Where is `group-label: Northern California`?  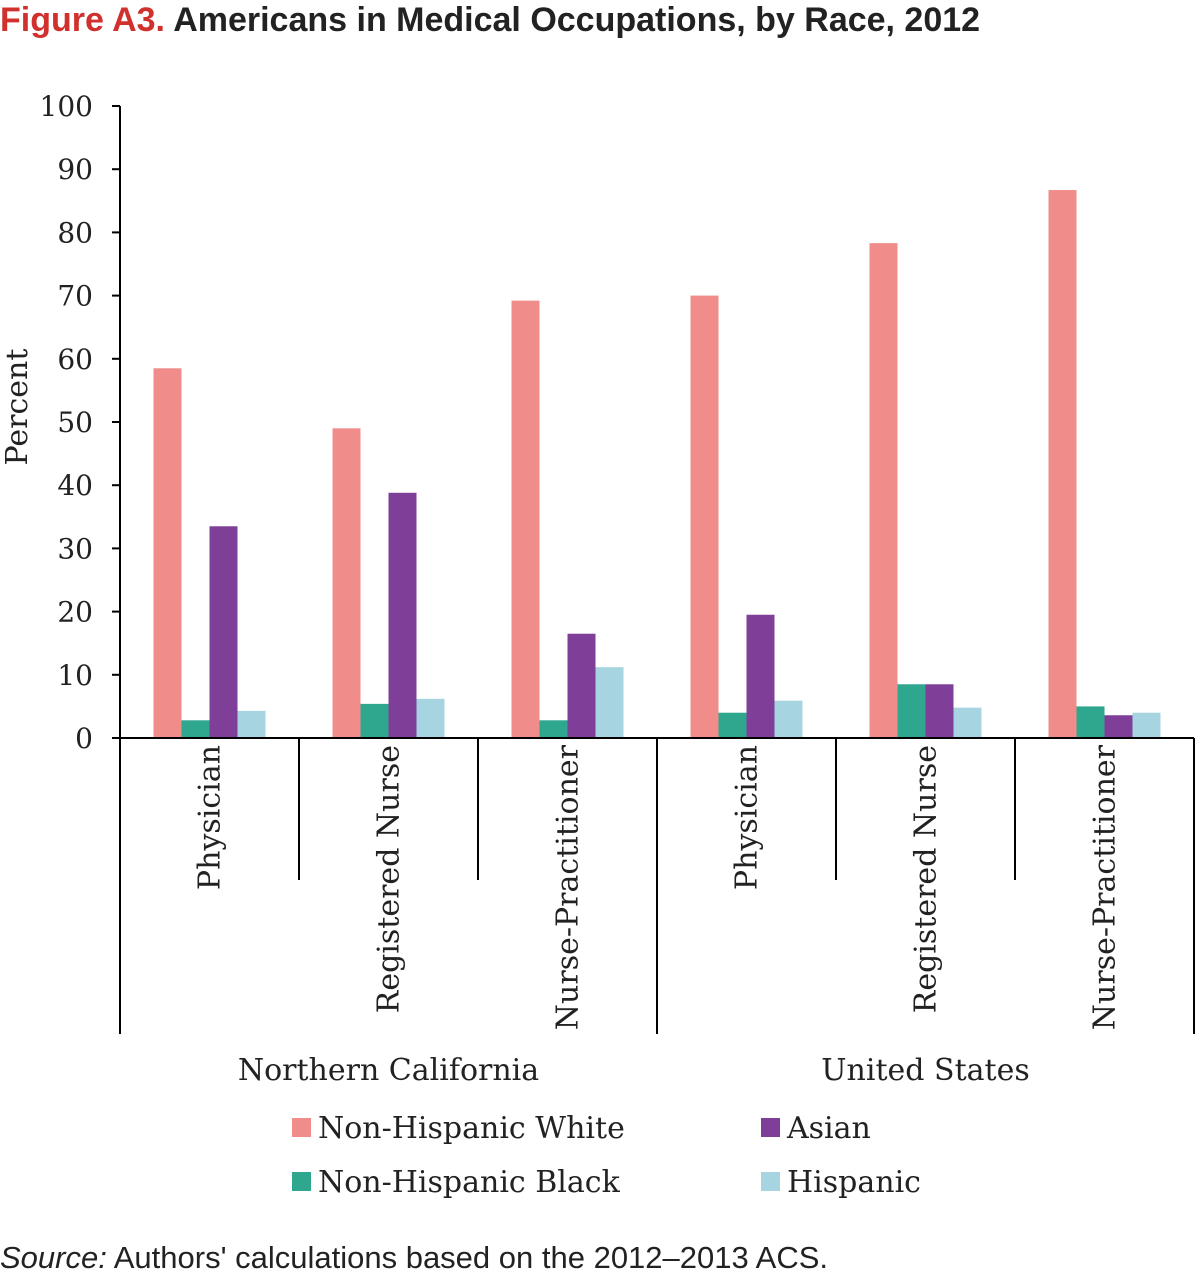
group-label: Northern California is located at coordinates (388, 1070).